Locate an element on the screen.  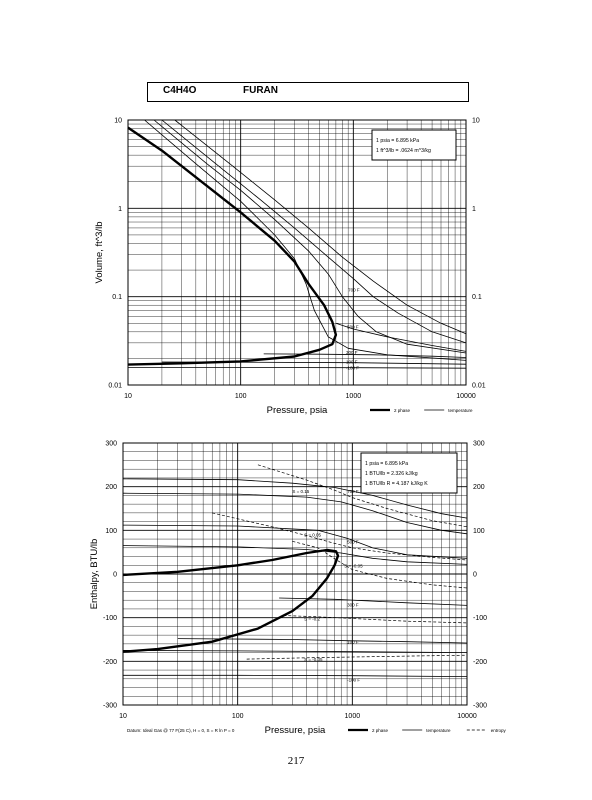
y-tick-label-right: -200 is located at coordinates (480, 662).